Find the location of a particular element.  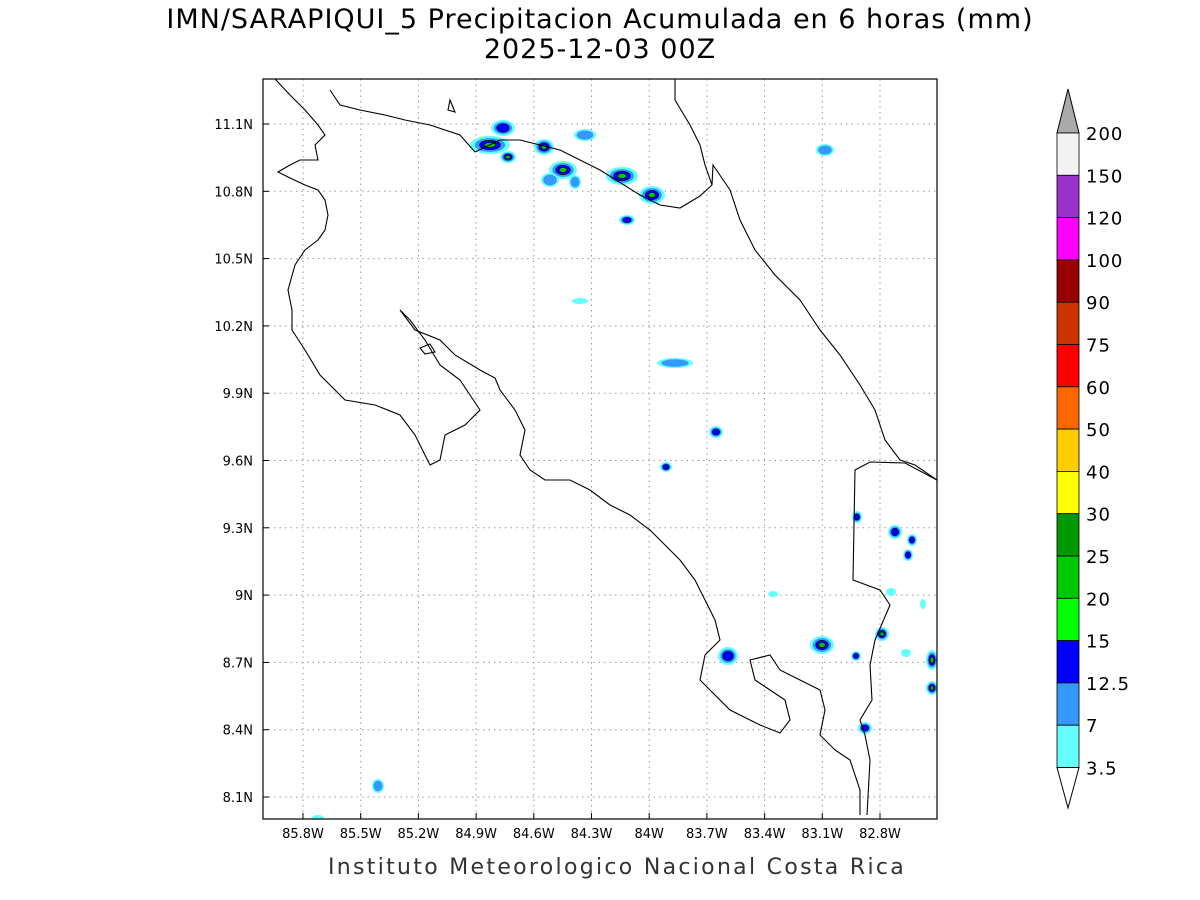

colorbar-legend: 200 150 120 100 90 75 60 50 40 30 25 20 15 12.5 7 3.5 is located at coordinates (1093, 449).